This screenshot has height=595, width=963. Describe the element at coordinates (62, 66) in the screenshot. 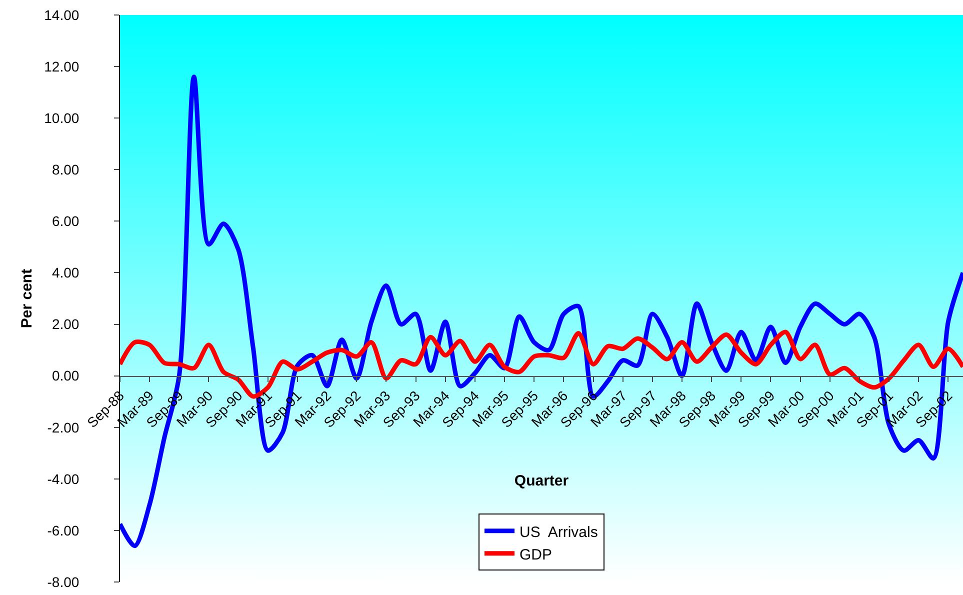

I see `y-tick-label: 12.00` at that location.